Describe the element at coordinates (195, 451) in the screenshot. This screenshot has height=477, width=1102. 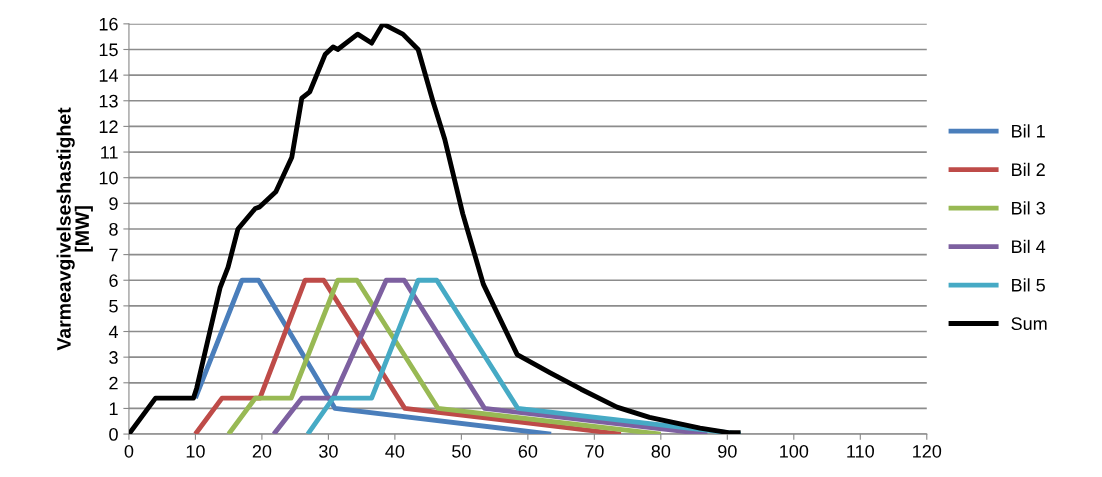
I see `x-tick-label: 10` at that location.